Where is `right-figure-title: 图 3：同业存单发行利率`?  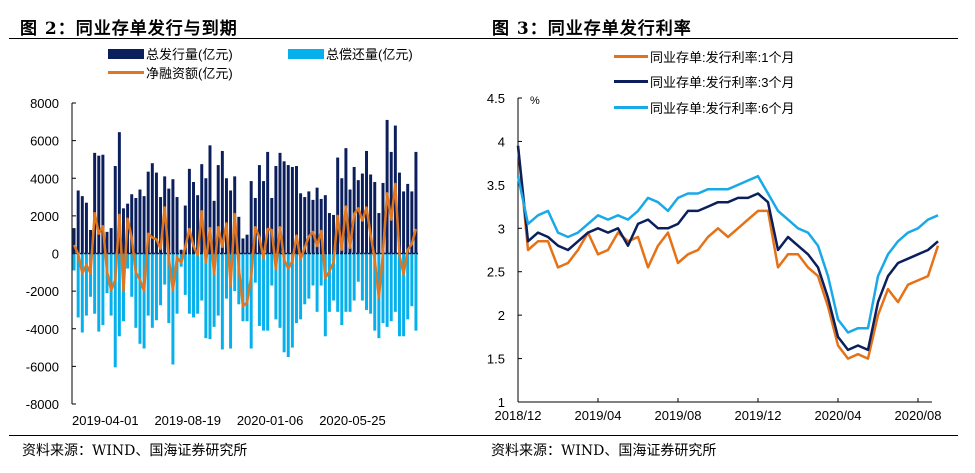
right-figure-title: 图 3：同业存单发行利率 is located at coordinates (592, 29).